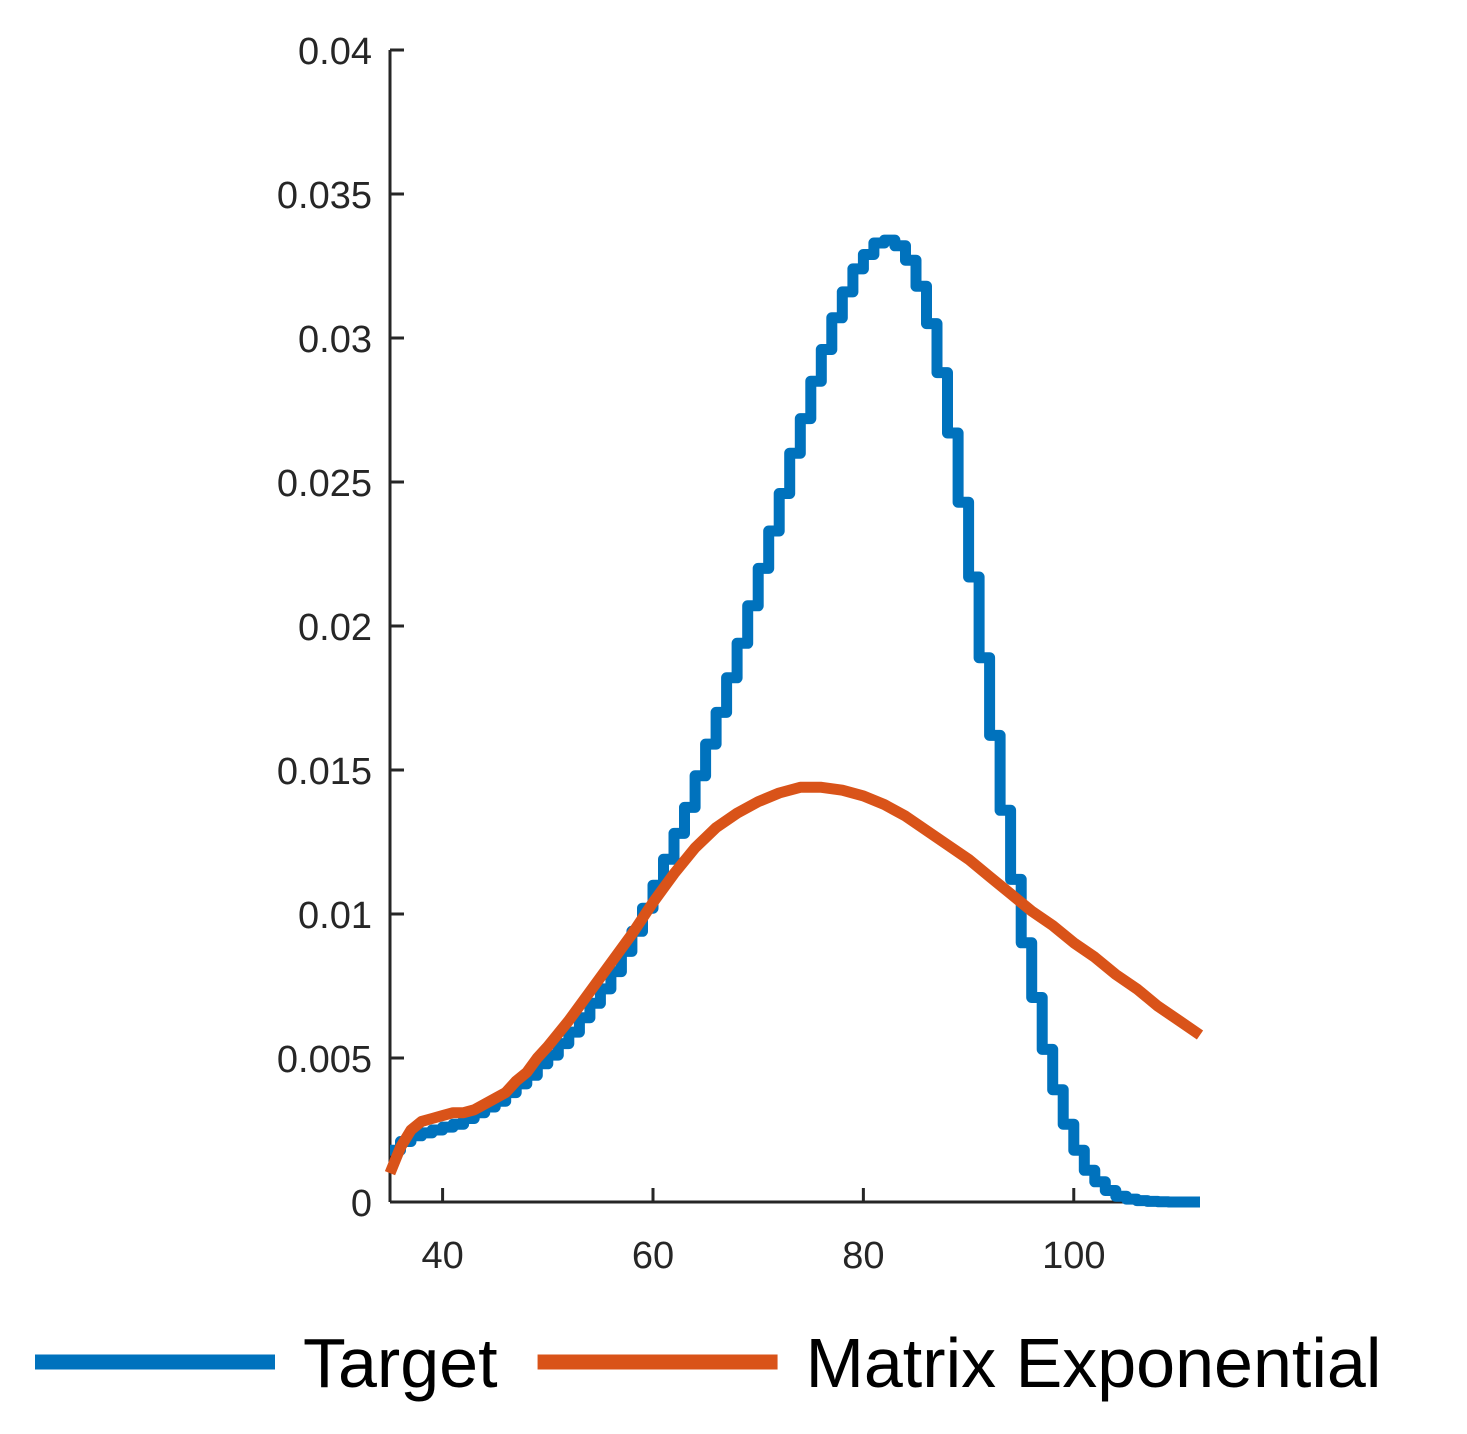 The height and width of the screenshot is (1434, 1467). I want to click on y-tick-label: 0.04, so click(335, 52).